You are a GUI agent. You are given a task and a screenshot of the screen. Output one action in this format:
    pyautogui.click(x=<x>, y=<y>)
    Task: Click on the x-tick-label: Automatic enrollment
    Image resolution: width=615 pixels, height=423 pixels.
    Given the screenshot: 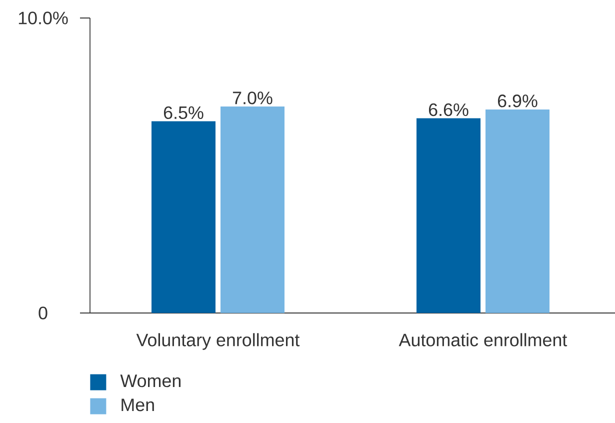 What is the action you would take?
    pyautogui.click(x=483, y=339)
    